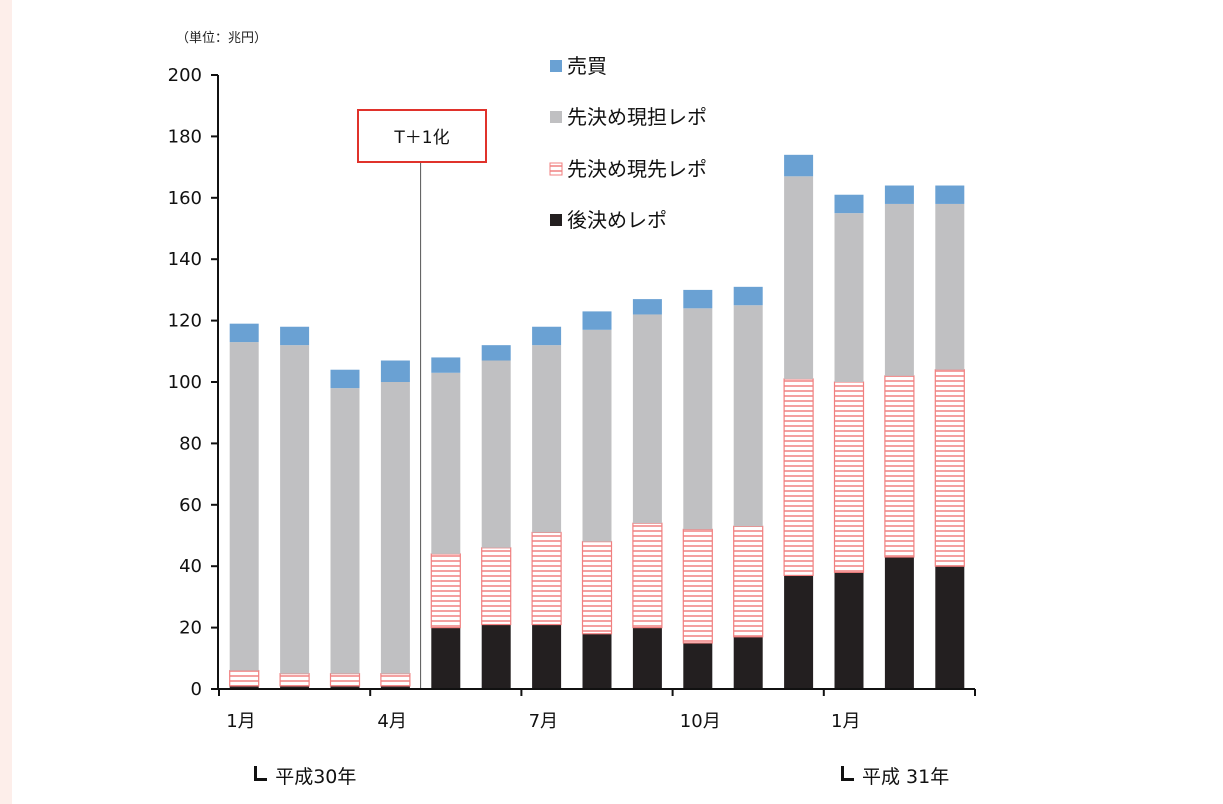 This screenshot has width=1223, height=804. I want to click on y-tick-label: 140, so click(185, 259).